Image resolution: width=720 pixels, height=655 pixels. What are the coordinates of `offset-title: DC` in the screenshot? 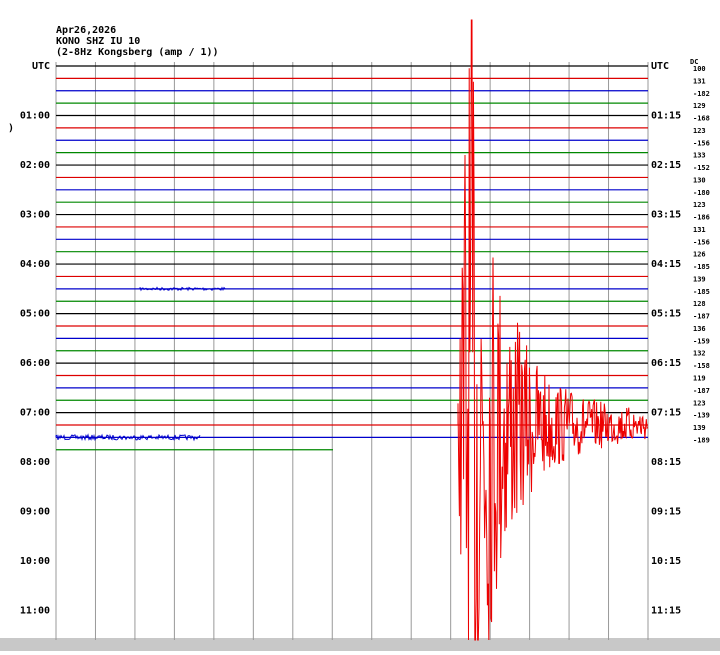 It's located at (694, 62).